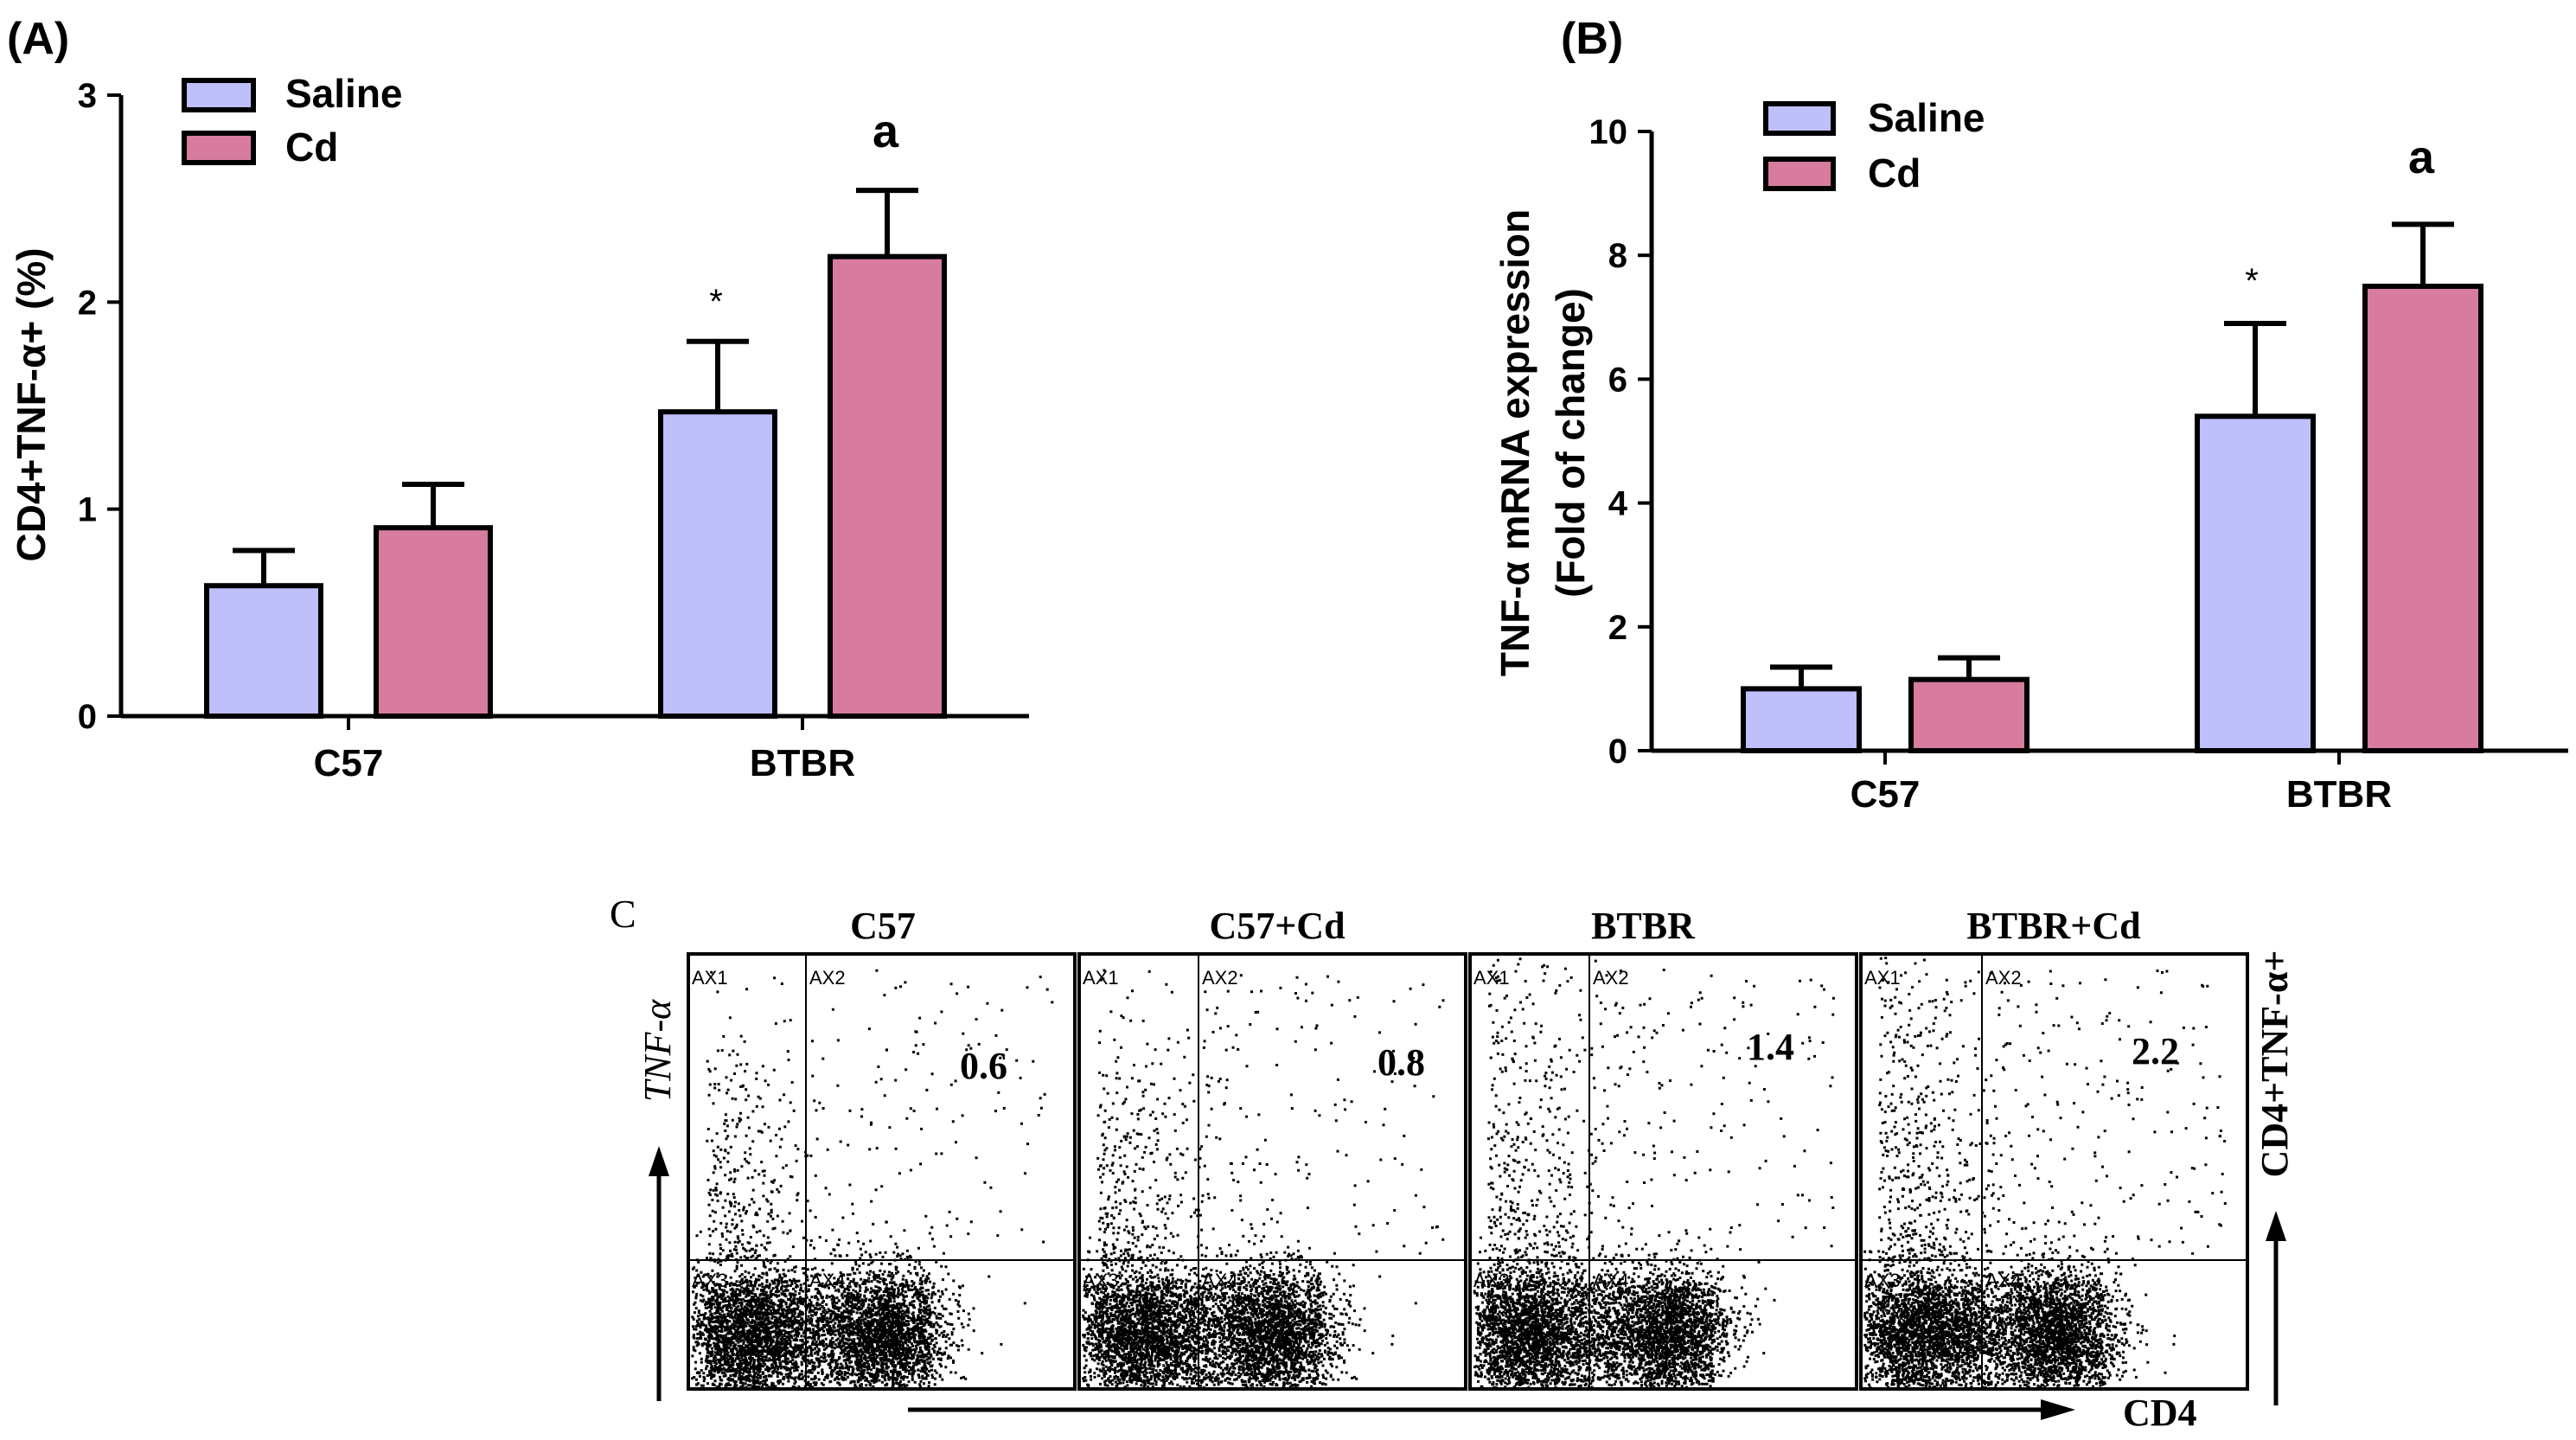 This screenshot has width=2576, height=1440. I want to click on panel-b-y-axis-label-line1: TNF-α mRNA expression, so click(1515, 442).